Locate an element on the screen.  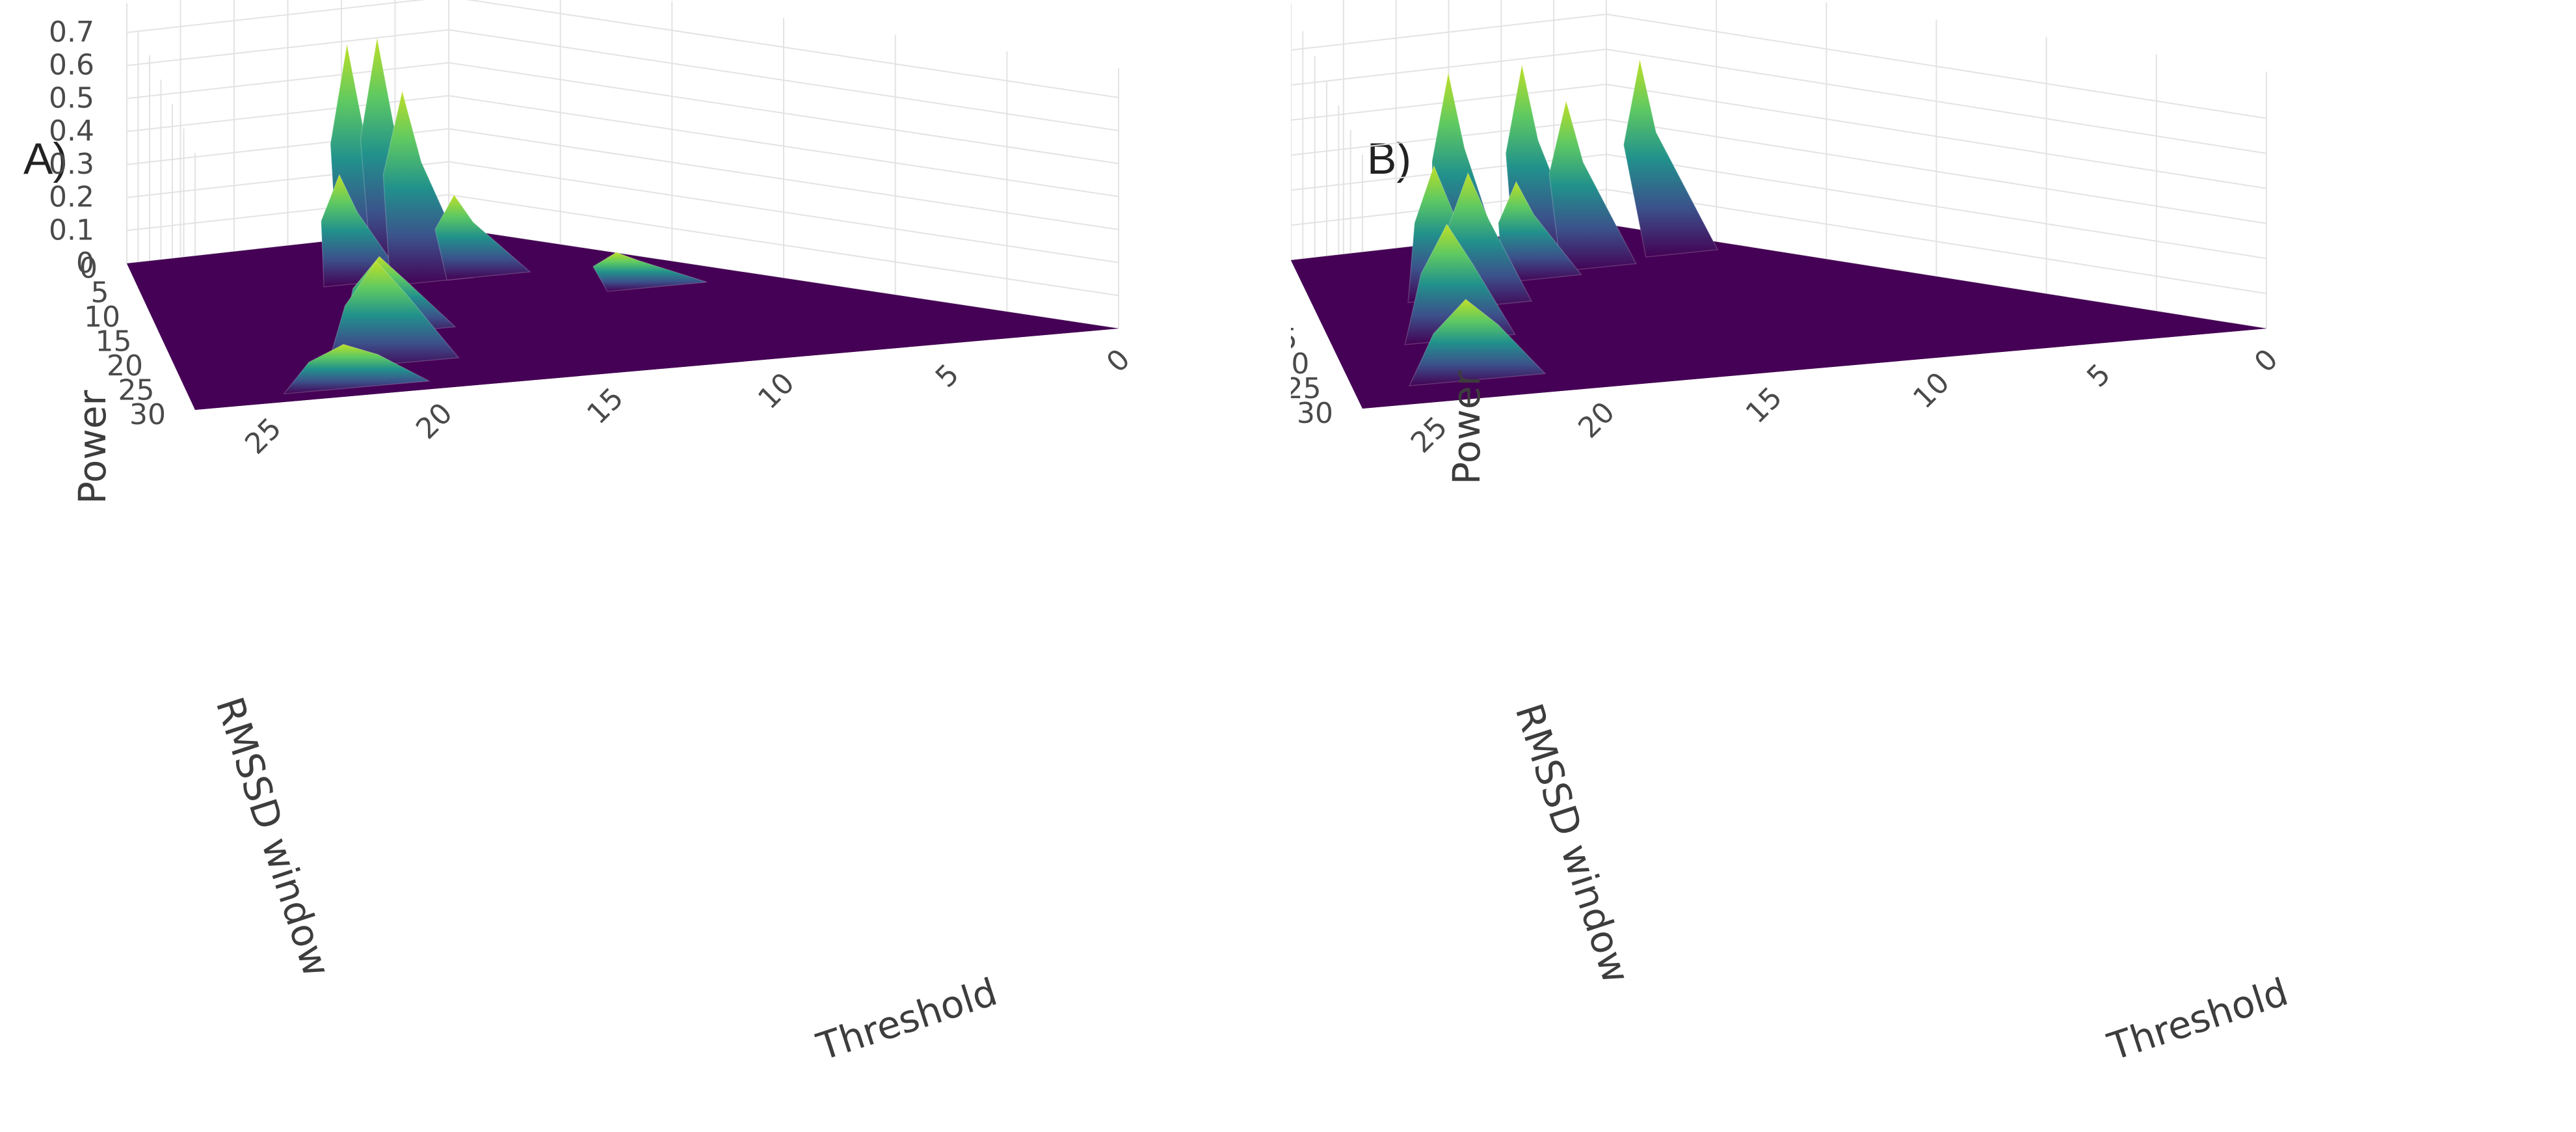
surface-a is located at coordinates (623, 224).